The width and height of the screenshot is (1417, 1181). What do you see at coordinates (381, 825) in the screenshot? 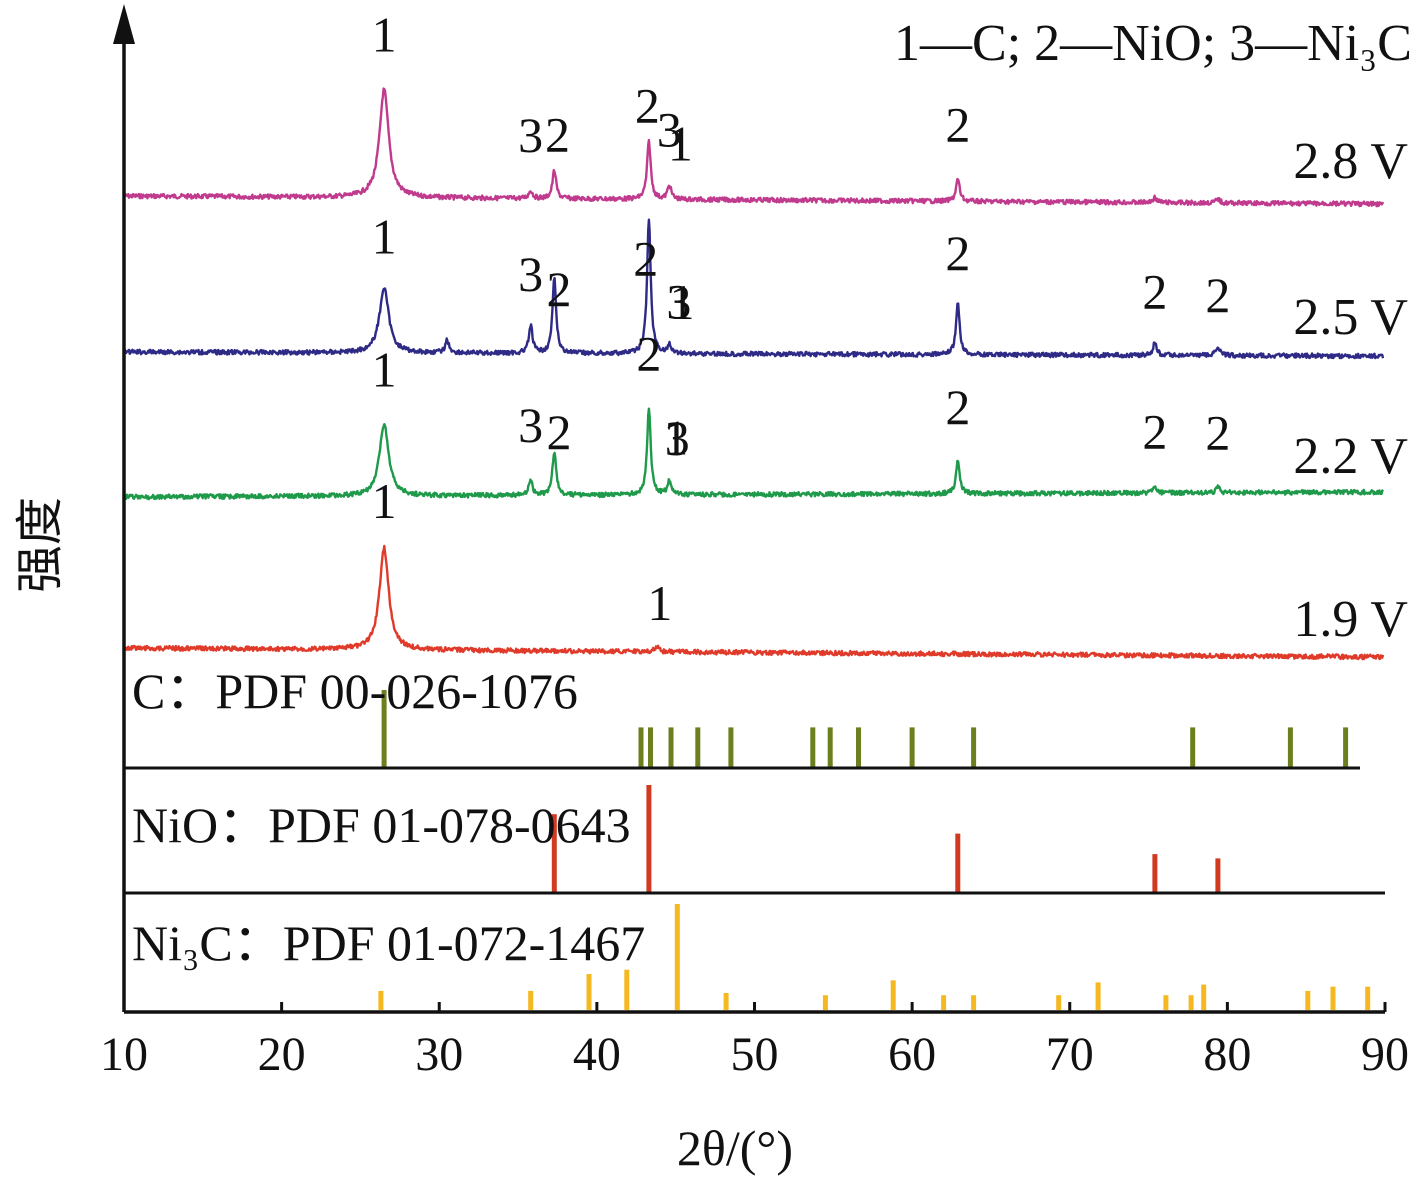
I see `reference-label: NiO：PDF 01-078-0643` at bounding box center [381, 825].